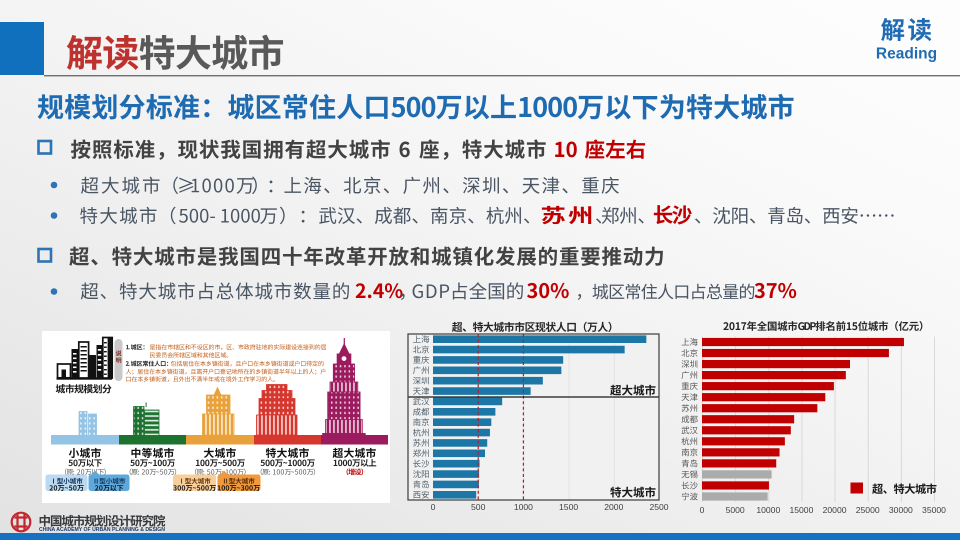 The image size is (960, 540). What do you see at coordinates (523, 507) in the screenshot?
I see `svg-text: 1000` at bounding box center [523, 507].